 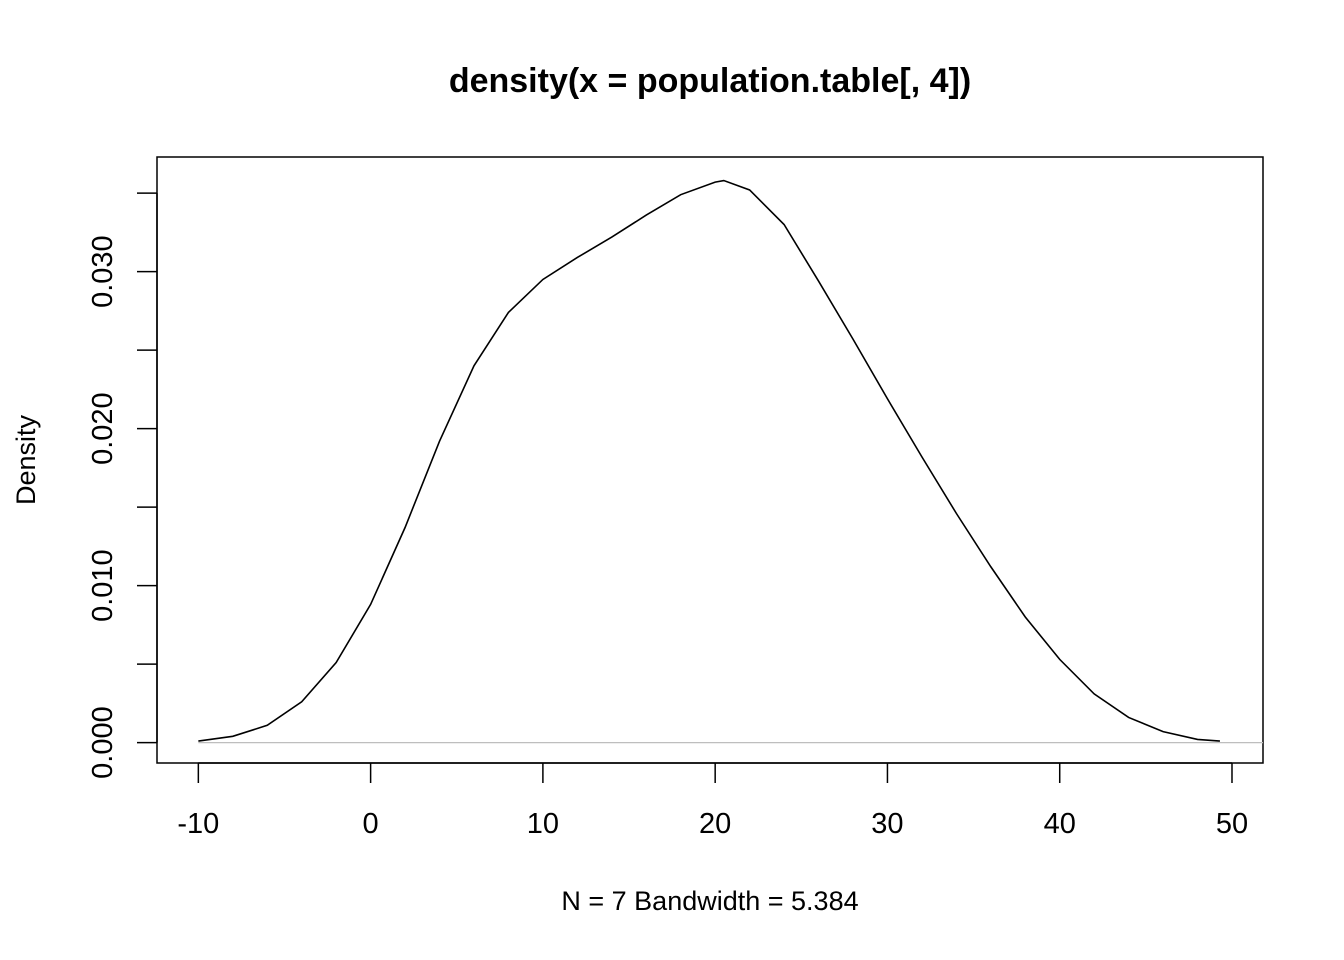 I want to click on y-tick-label: 0.020, so click(x=103, y=428).